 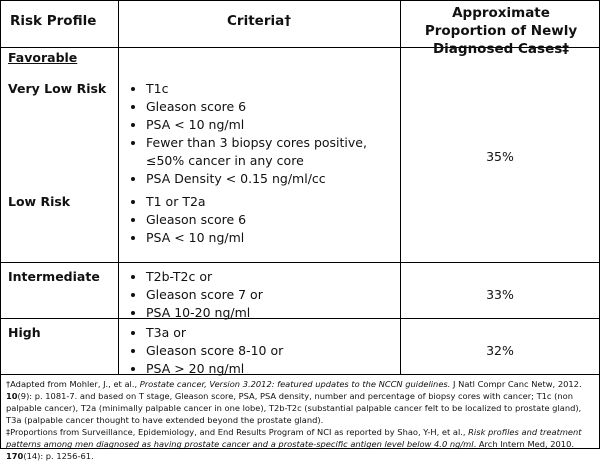 What do you see at coordinates (272, 179) in the screenshot?
I see `criterion: PSA Density < 0.15 ng/ml/cc` at bounding box center [272, 179].